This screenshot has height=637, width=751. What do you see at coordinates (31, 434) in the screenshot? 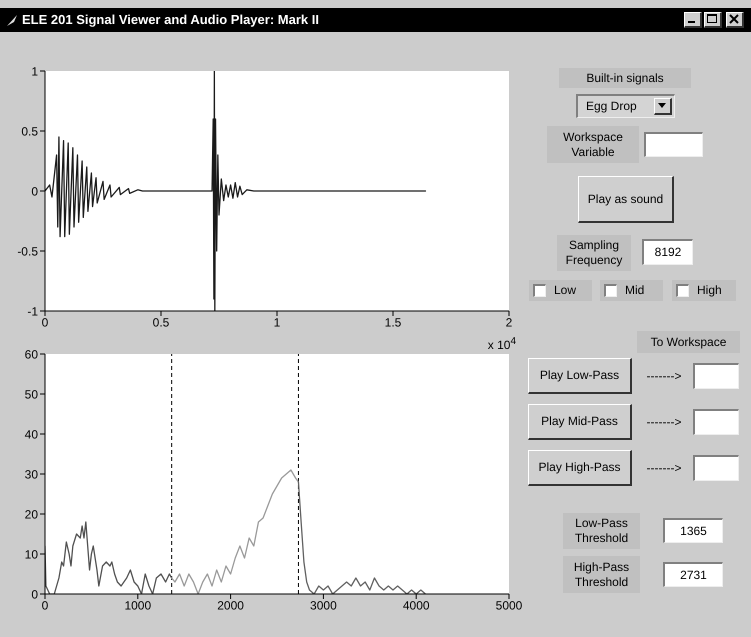
I see `y-tick-label: 40` at bounding box center [31, 434].